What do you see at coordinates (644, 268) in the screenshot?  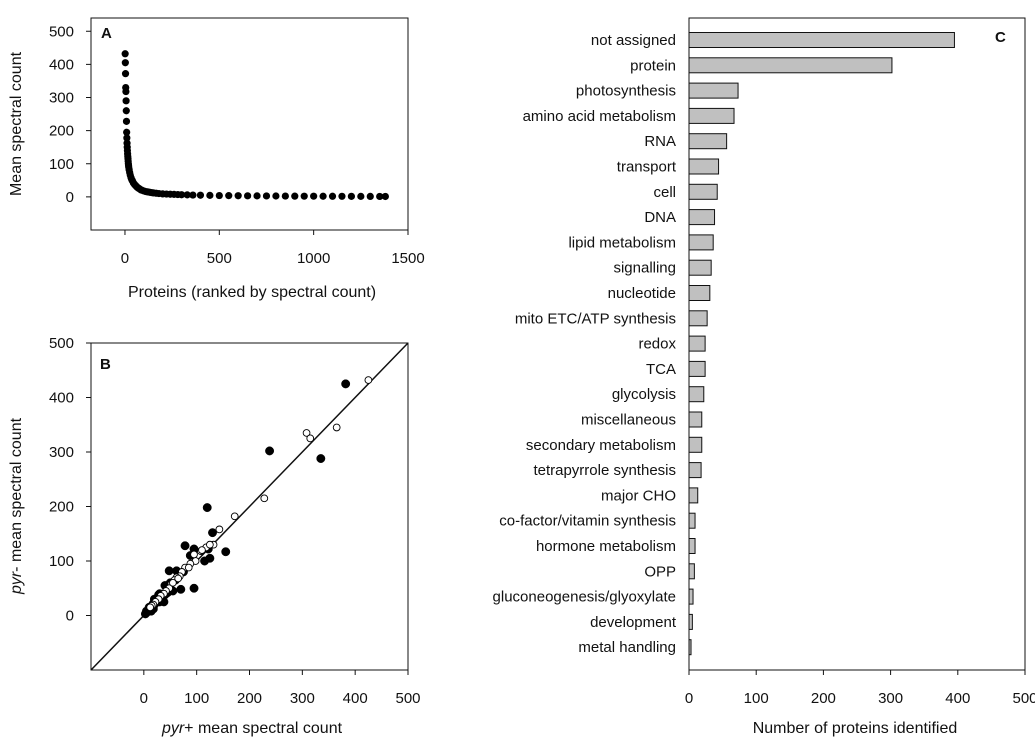 I see `panel-c-category-label: signalling` at bounding box center [644, 268].